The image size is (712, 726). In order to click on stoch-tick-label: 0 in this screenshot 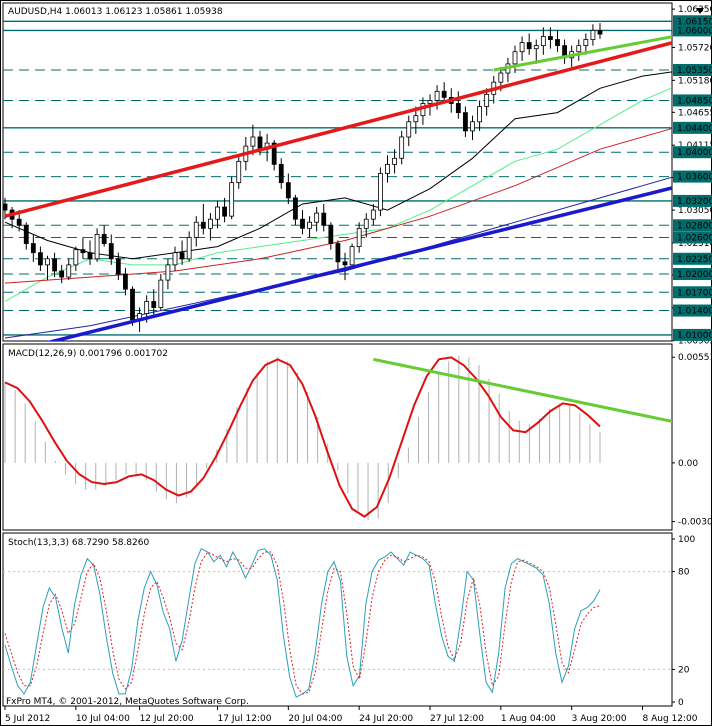, I will do `click(681, 703)`.